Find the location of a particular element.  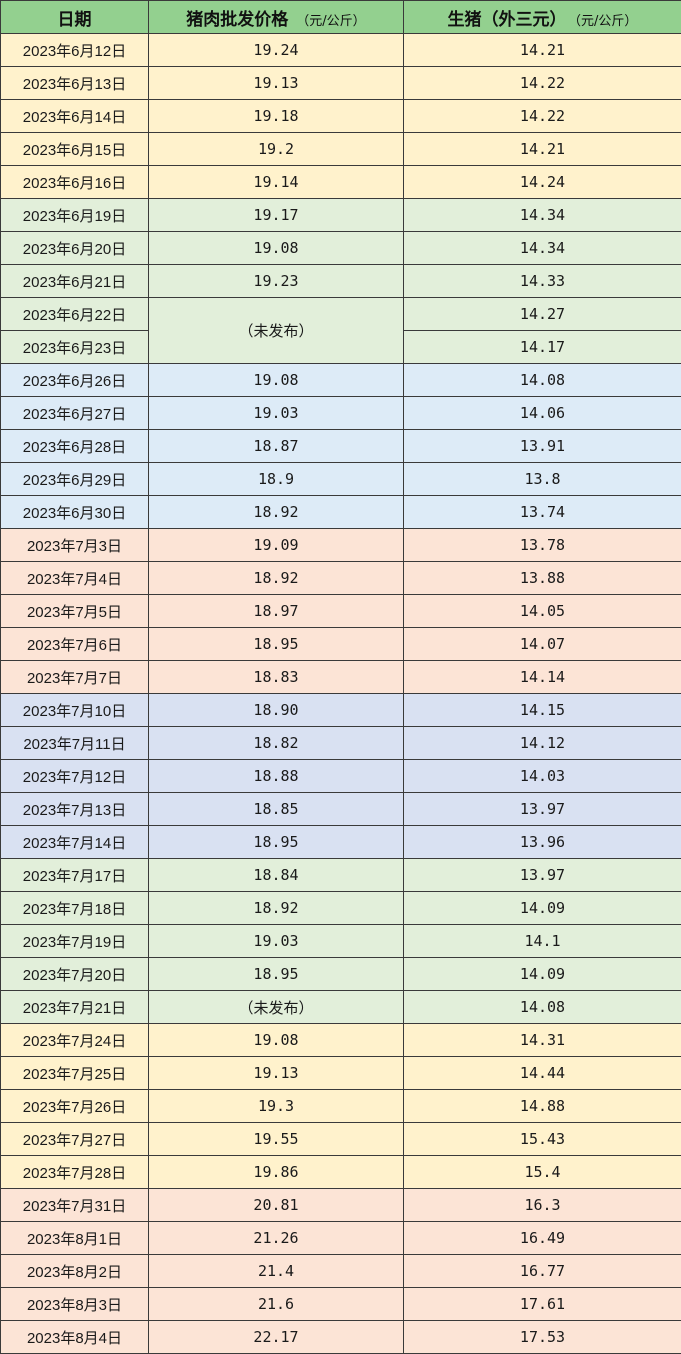

pork-price-cell: 18.9 is located at coordinates (276, 479).